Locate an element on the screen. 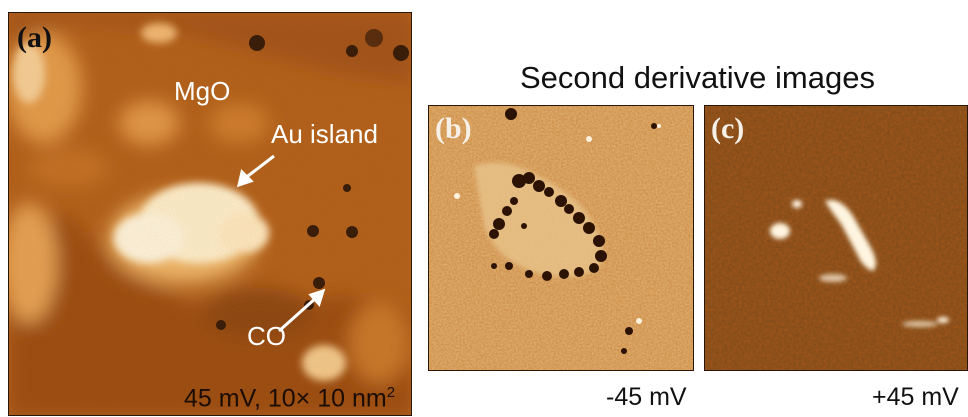  panel-letter-b: (b) is located at coordinates (453, 128).